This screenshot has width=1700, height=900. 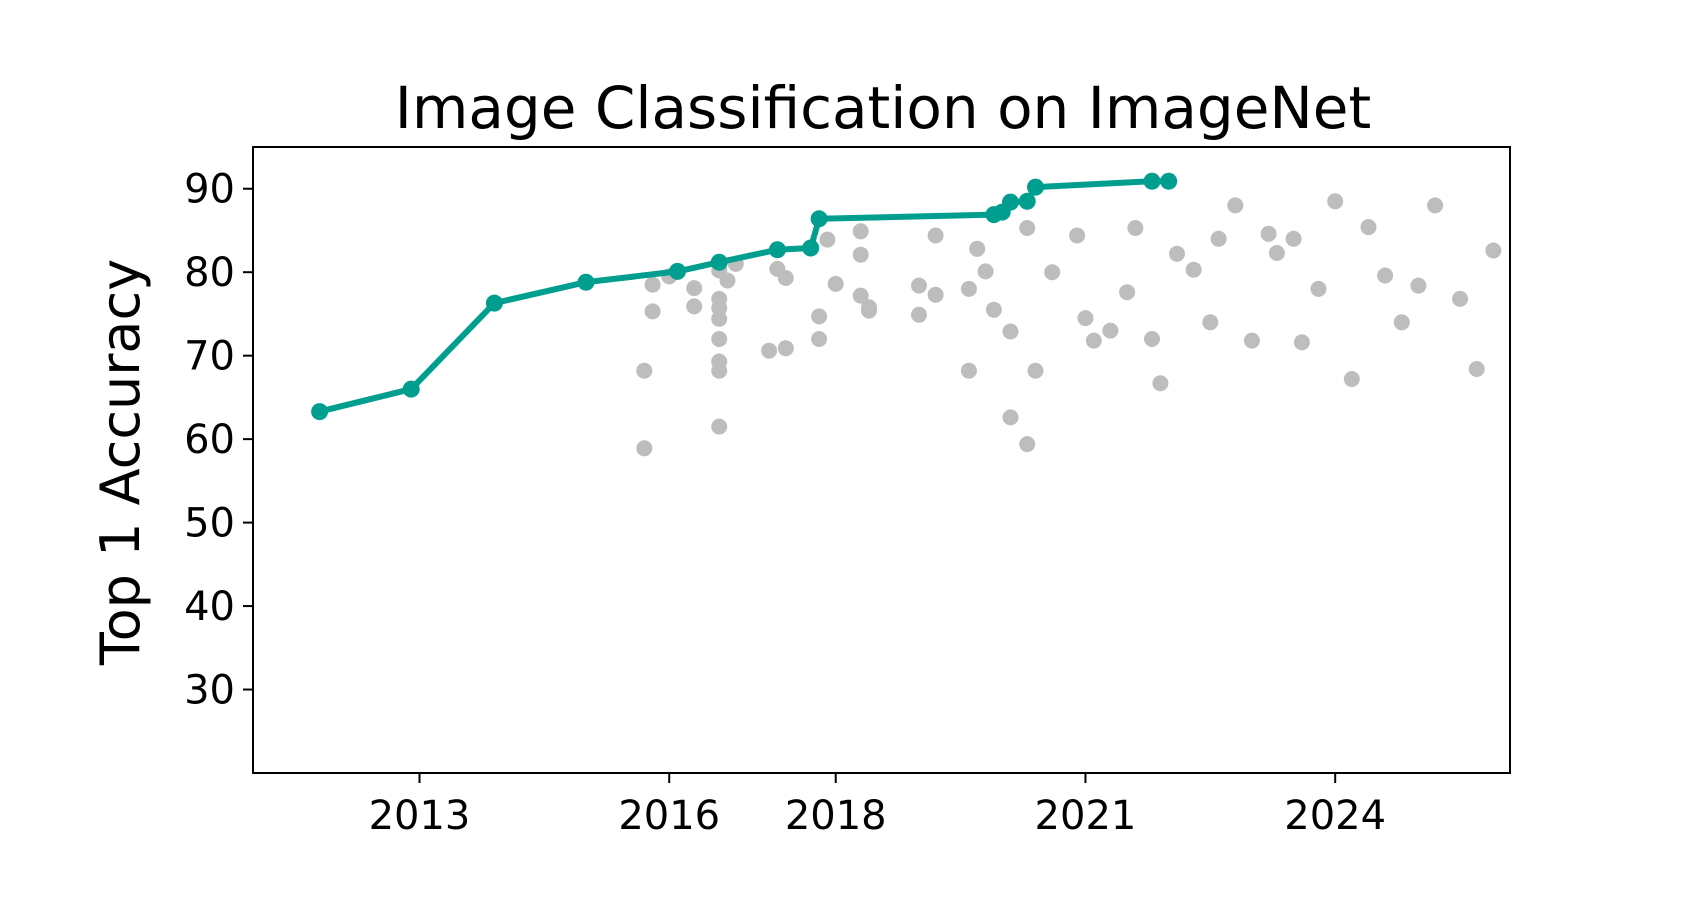 What do you see at coordinates (1086, 816) in the screenshot?
I see `x-tick-label: 2021` at bounding box center [1086, 816].